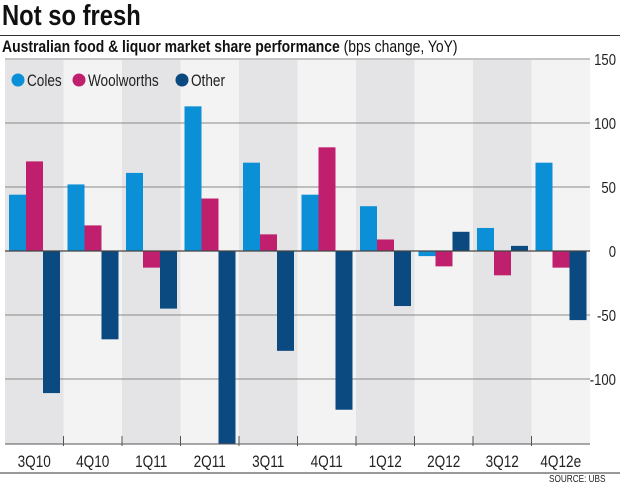 The width and height of the screenshot is (620, 487). I want to click on header-rule, so click(310, 35).